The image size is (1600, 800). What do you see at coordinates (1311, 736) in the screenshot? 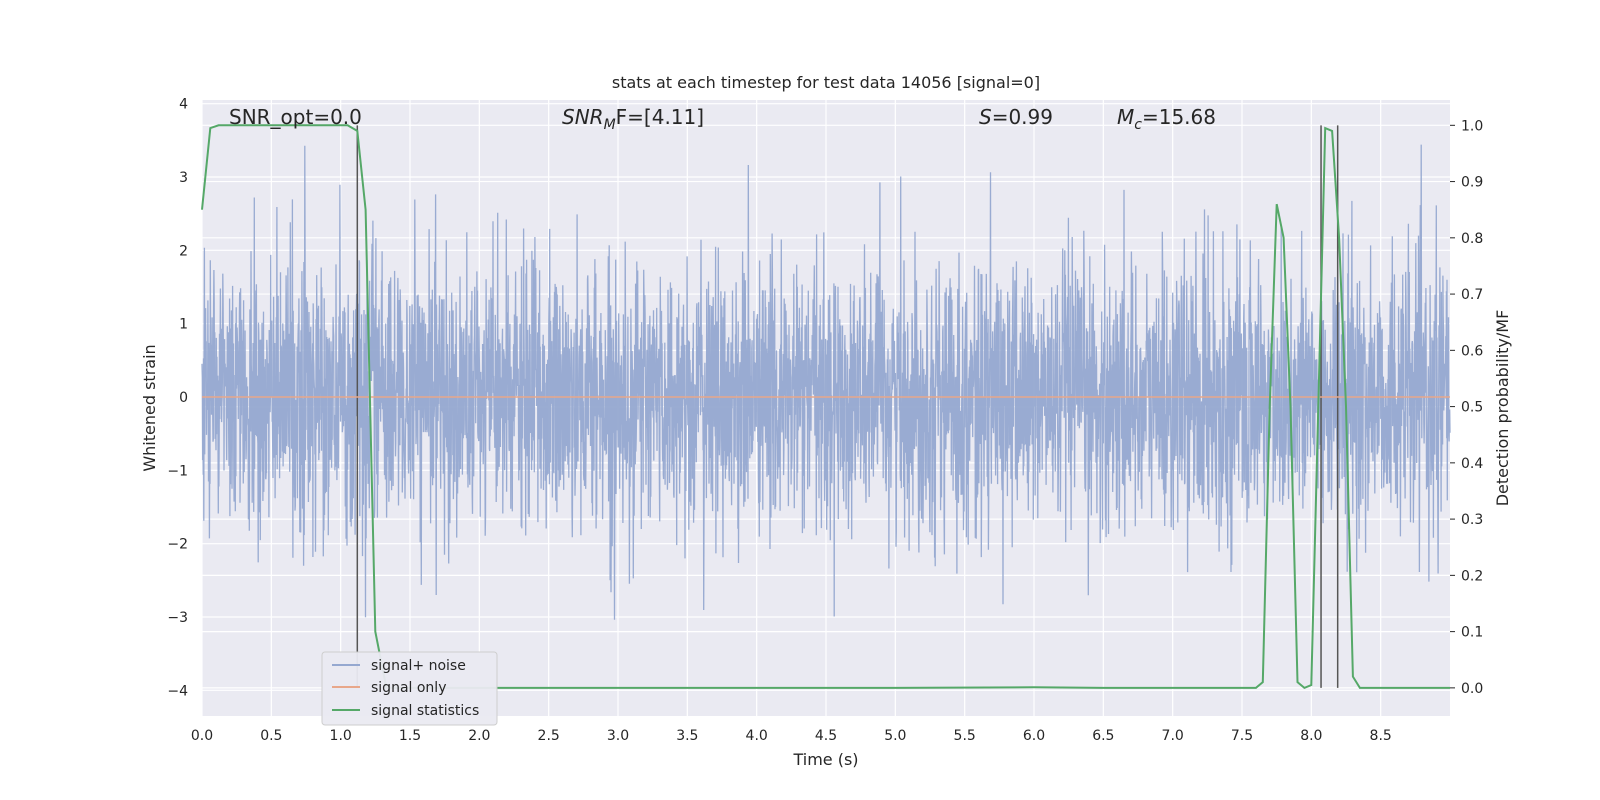
I see `x-tick-label: 8.0` at bounding box center [1311, 736].